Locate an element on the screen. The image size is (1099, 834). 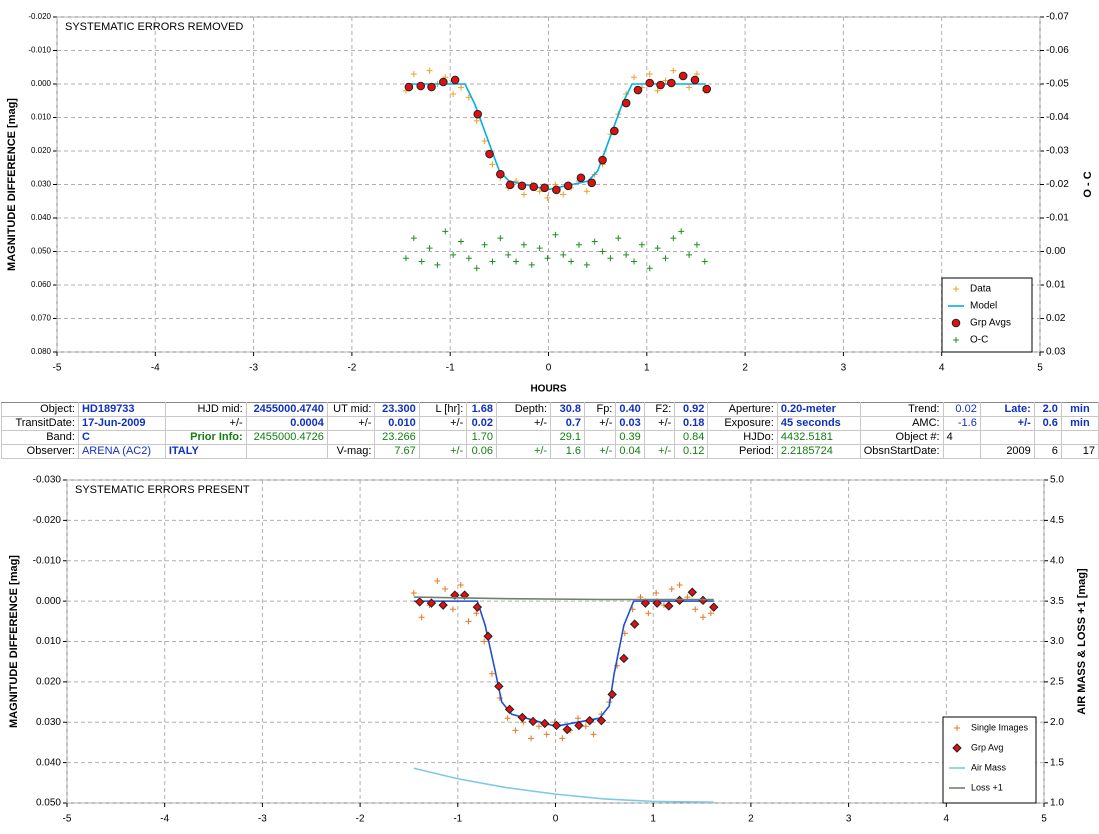
y-tick-label: 0.040 is located at coordinates (41, 217).